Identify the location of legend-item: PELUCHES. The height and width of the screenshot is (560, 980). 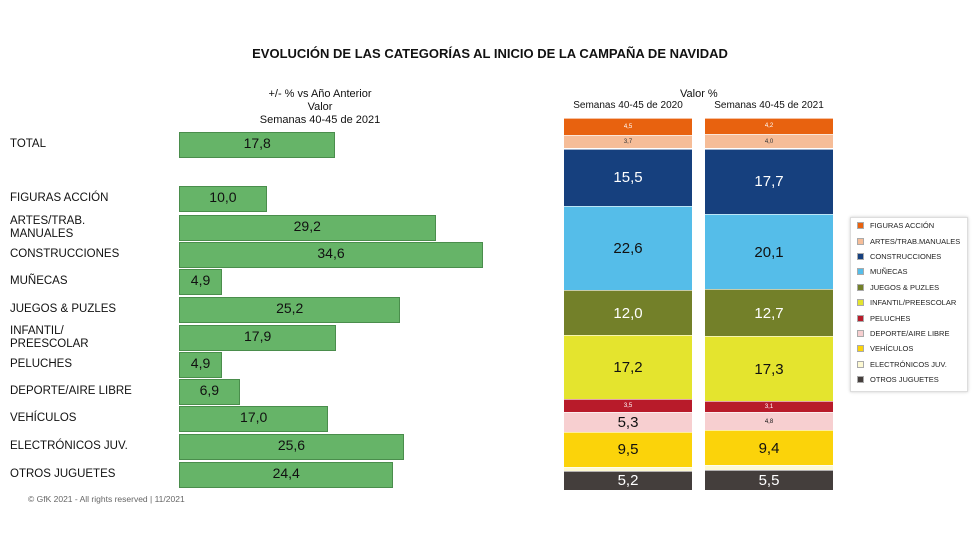
(909, 317).